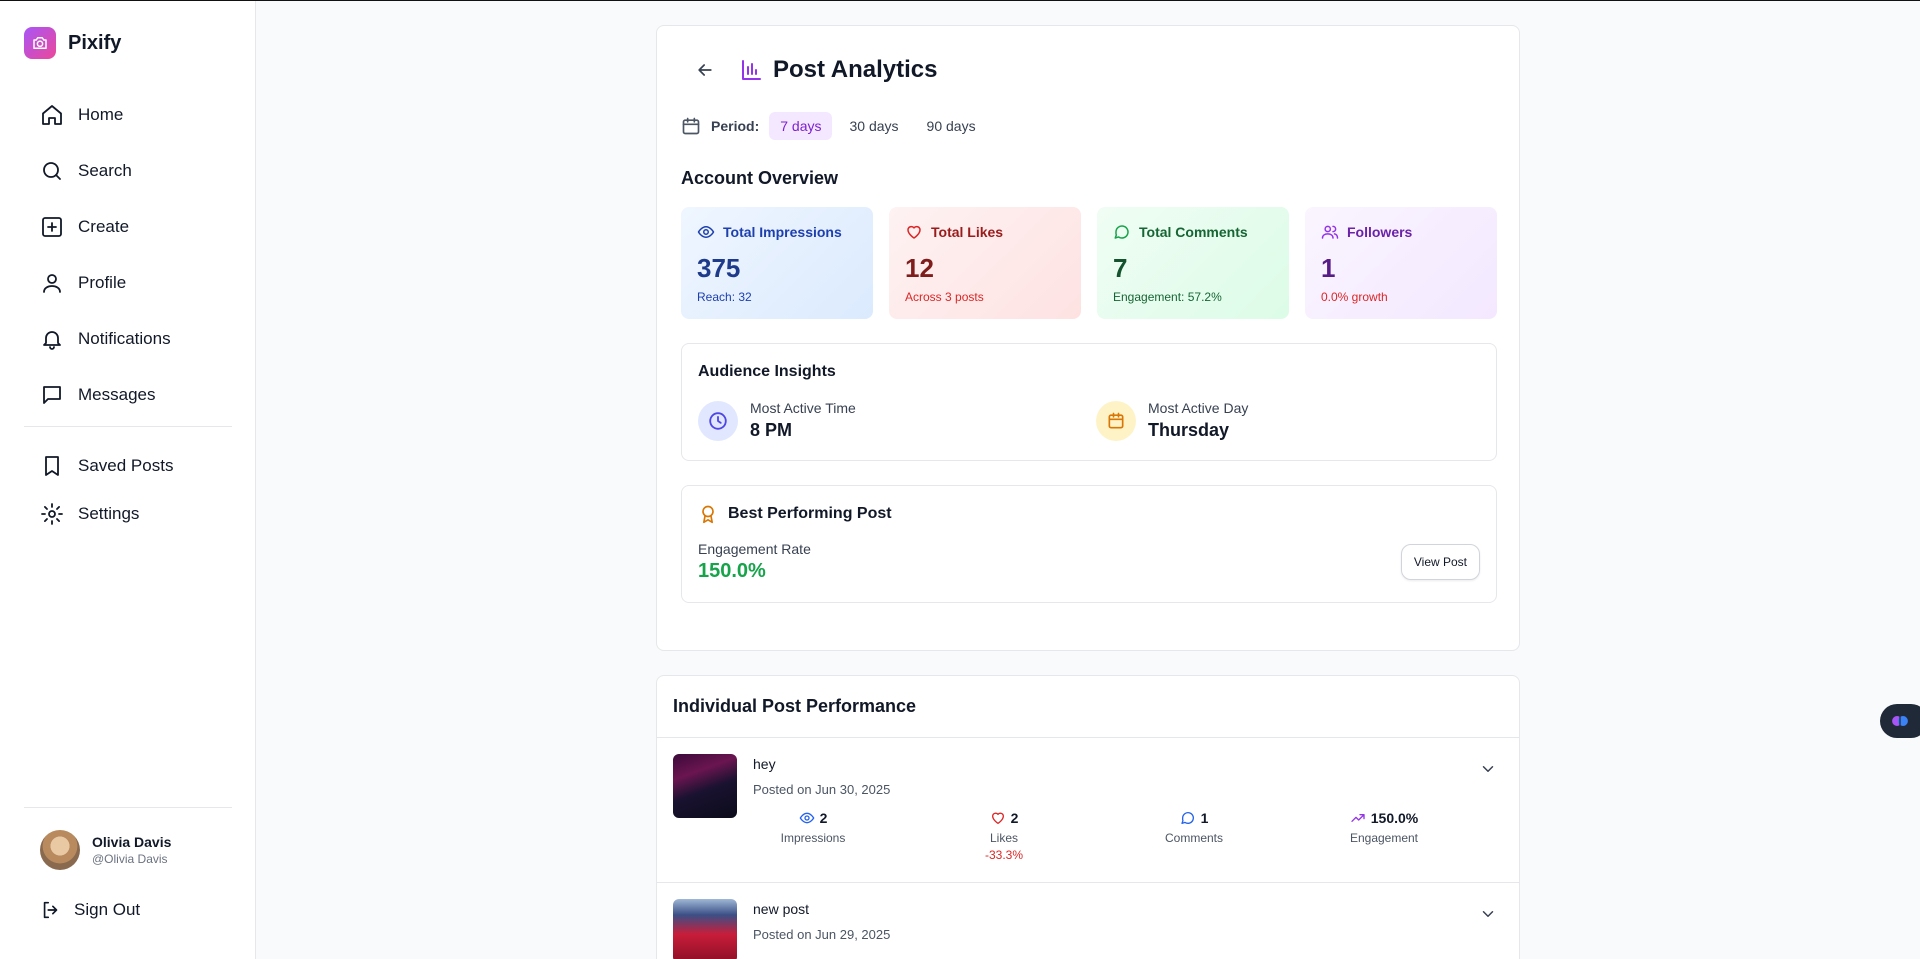 The image size is (1920, 959). Describe the element at coordinates (1167, 297) in the screenshot. I see `stat-sub: Engagement: 57.2%` at that location.